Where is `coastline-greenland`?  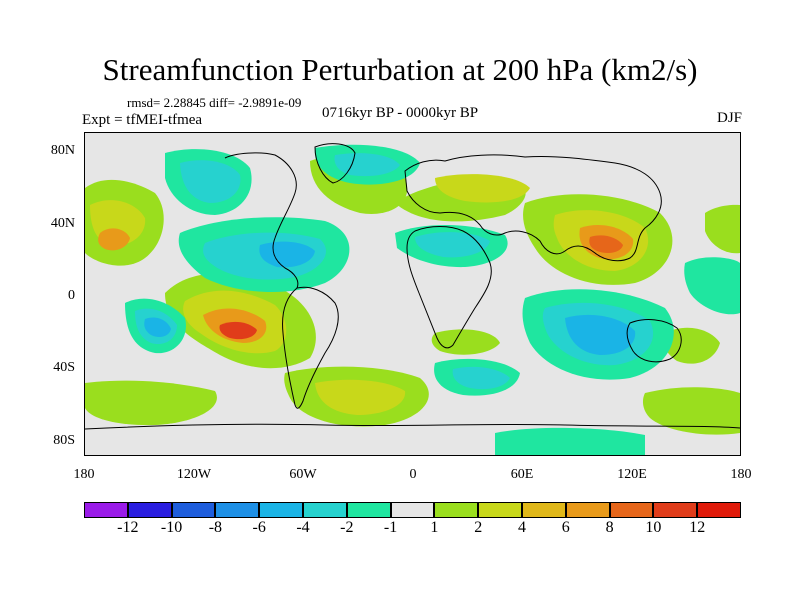 coastline-greenland is located at coordinates (335, 163).